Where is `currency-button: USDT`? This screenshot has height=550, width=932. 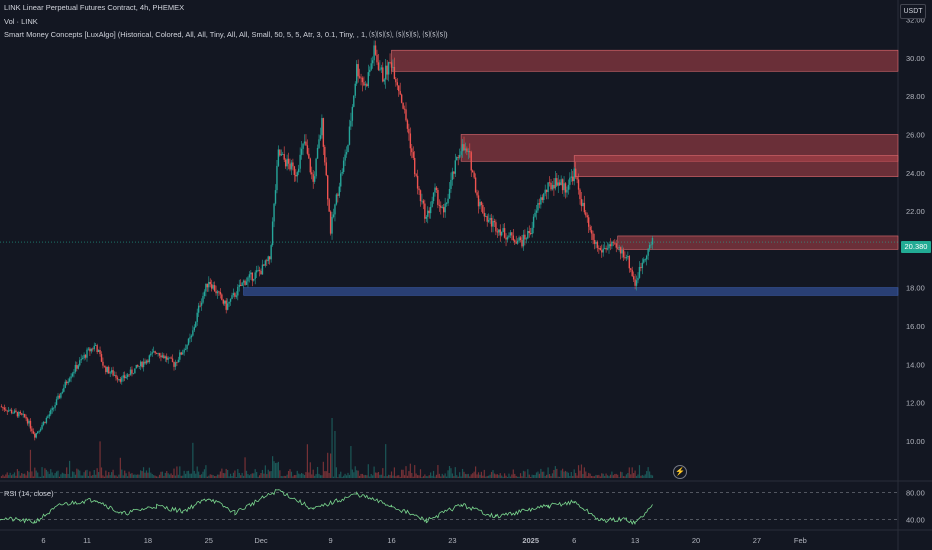 currency-button: USDT is located at coordinates (913, 11).